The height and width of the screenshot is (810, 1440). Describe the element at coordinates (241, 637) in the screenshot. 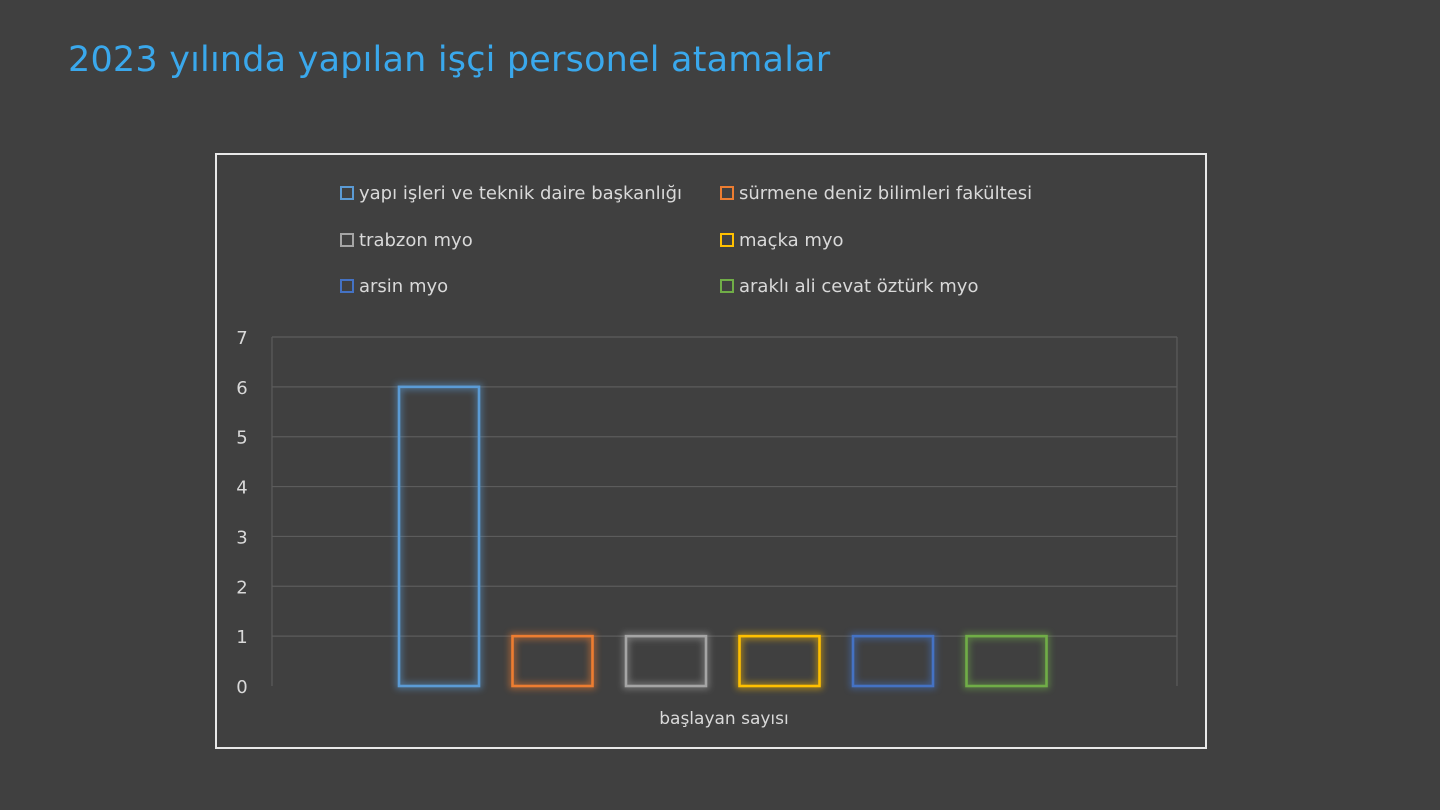

I see `y-tick-label: 1` at that location.